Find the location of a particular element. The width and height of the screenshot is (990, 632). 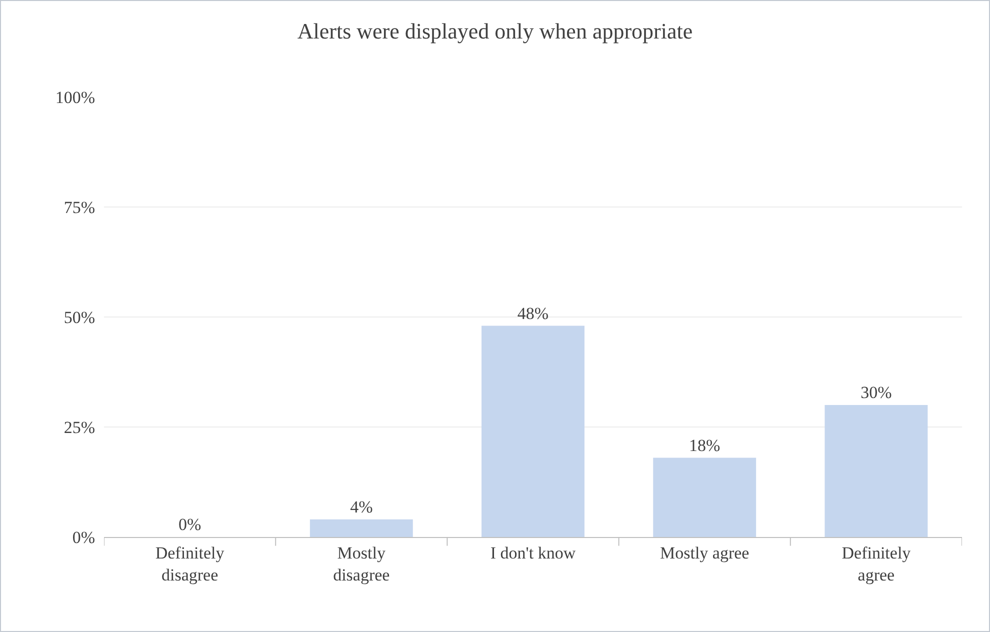

x-tick-label: Definitely agree is located at coordinates (877, 563).